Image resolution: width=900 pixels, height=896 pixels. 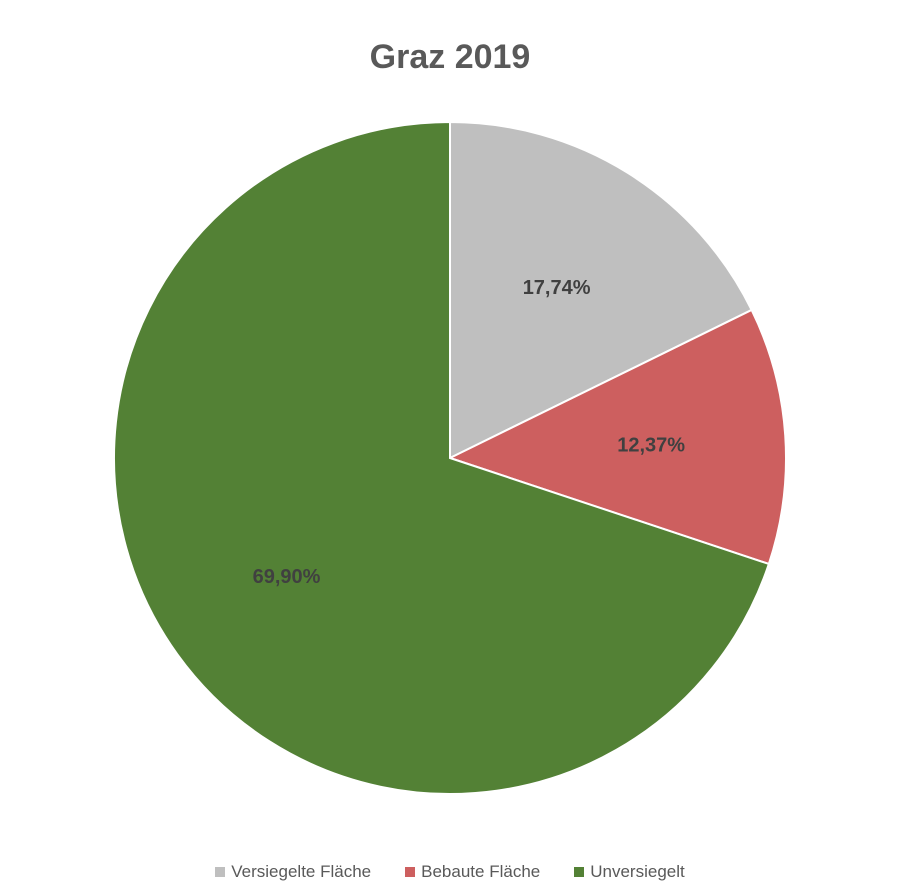 I want to click on legend-label: Versiegelte Fläche, so click(x=301, y=871).